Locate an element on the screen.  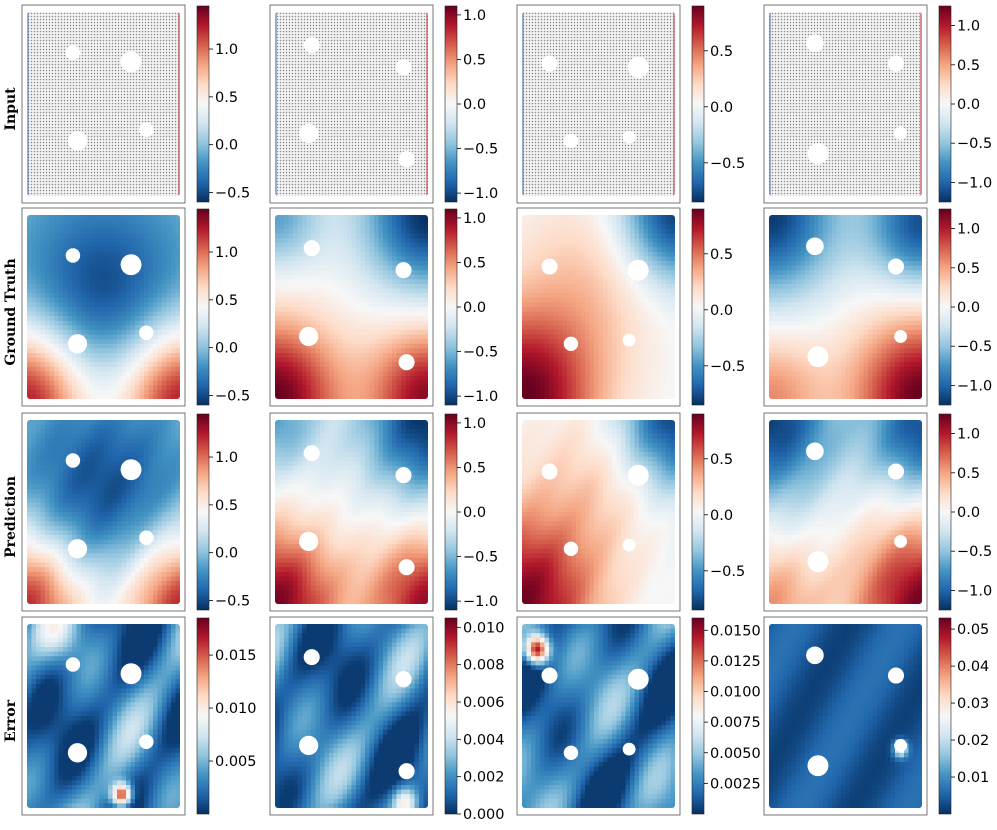
panel-4-1: 0.015 0.010 0.005 is located at coordinates (139, 716).